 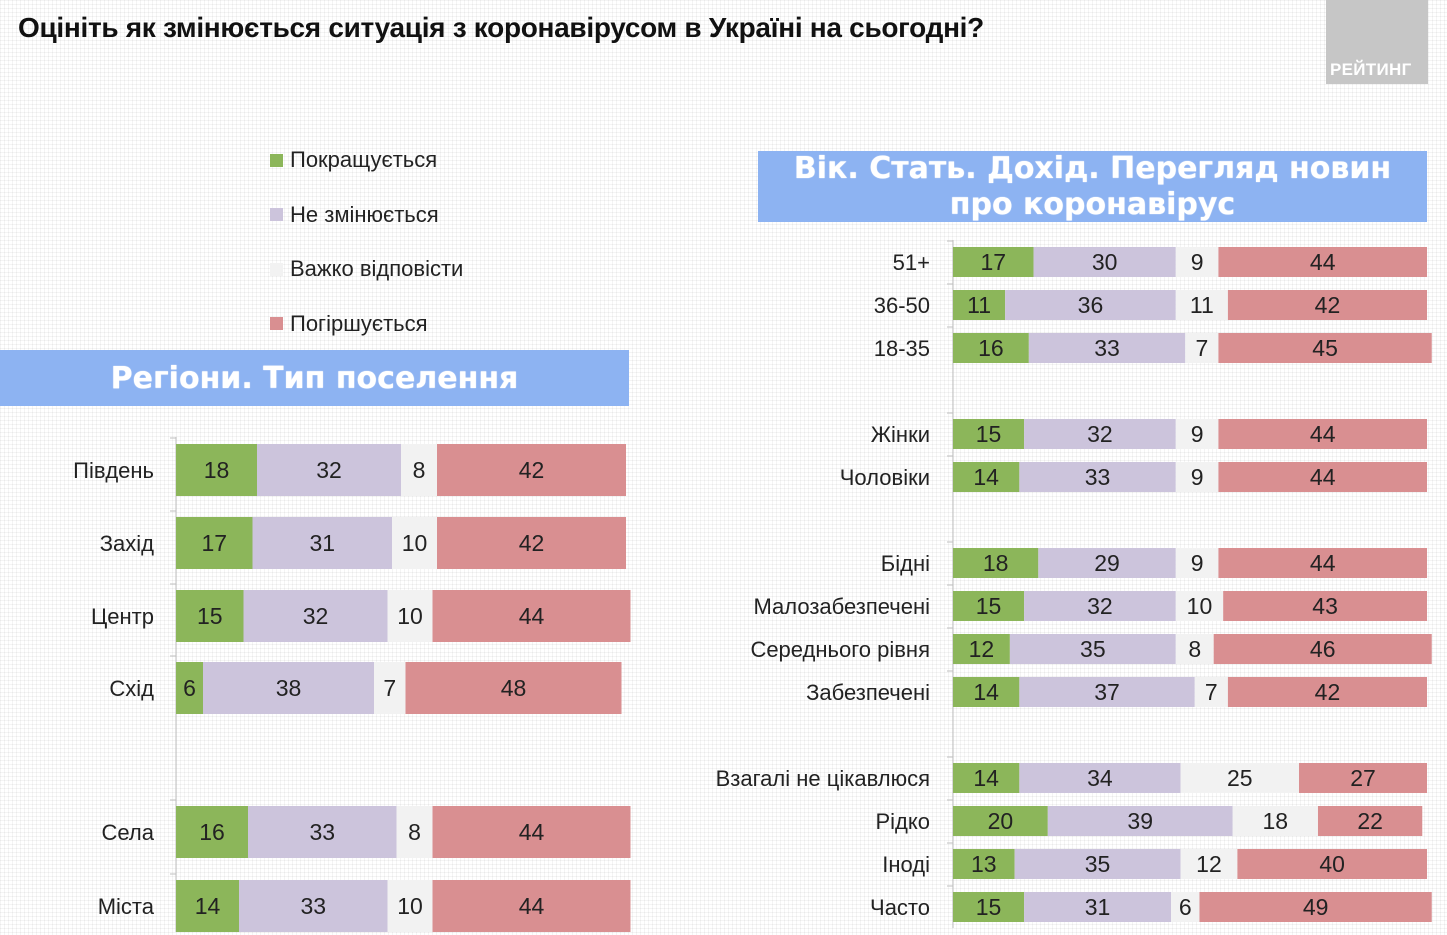 I want to click on data-label: 10, so click(x=1200, y=606).